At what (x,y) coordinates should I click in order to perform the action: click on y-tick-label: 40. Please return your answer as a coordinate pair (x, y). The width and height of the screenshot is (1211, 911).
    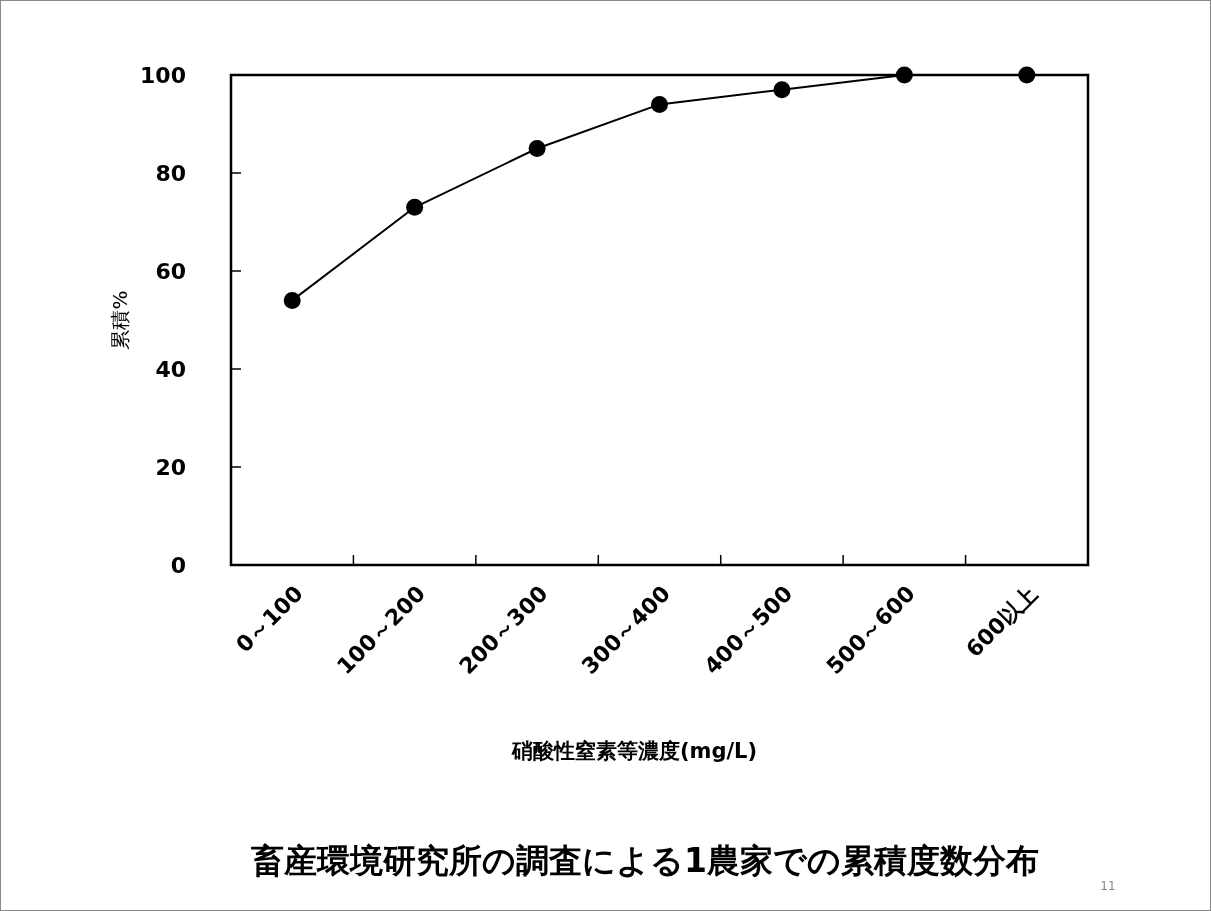
    Looking at the image, I should click on (170, 369).